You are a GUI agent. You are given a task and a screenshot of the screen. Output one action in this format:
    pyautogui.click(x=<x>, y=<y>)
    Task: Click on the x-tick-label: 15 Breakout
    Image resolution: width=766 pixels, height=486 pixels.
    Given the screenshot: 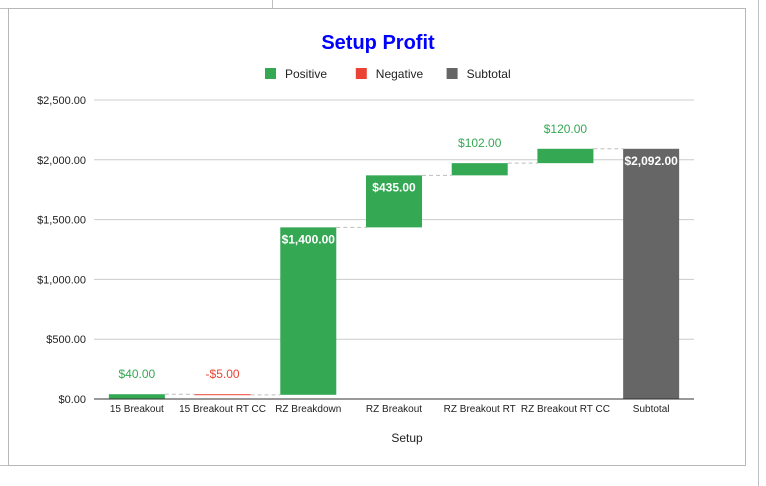 What is the action you would take?
    pyautogui.click(x=137, y=409)
    